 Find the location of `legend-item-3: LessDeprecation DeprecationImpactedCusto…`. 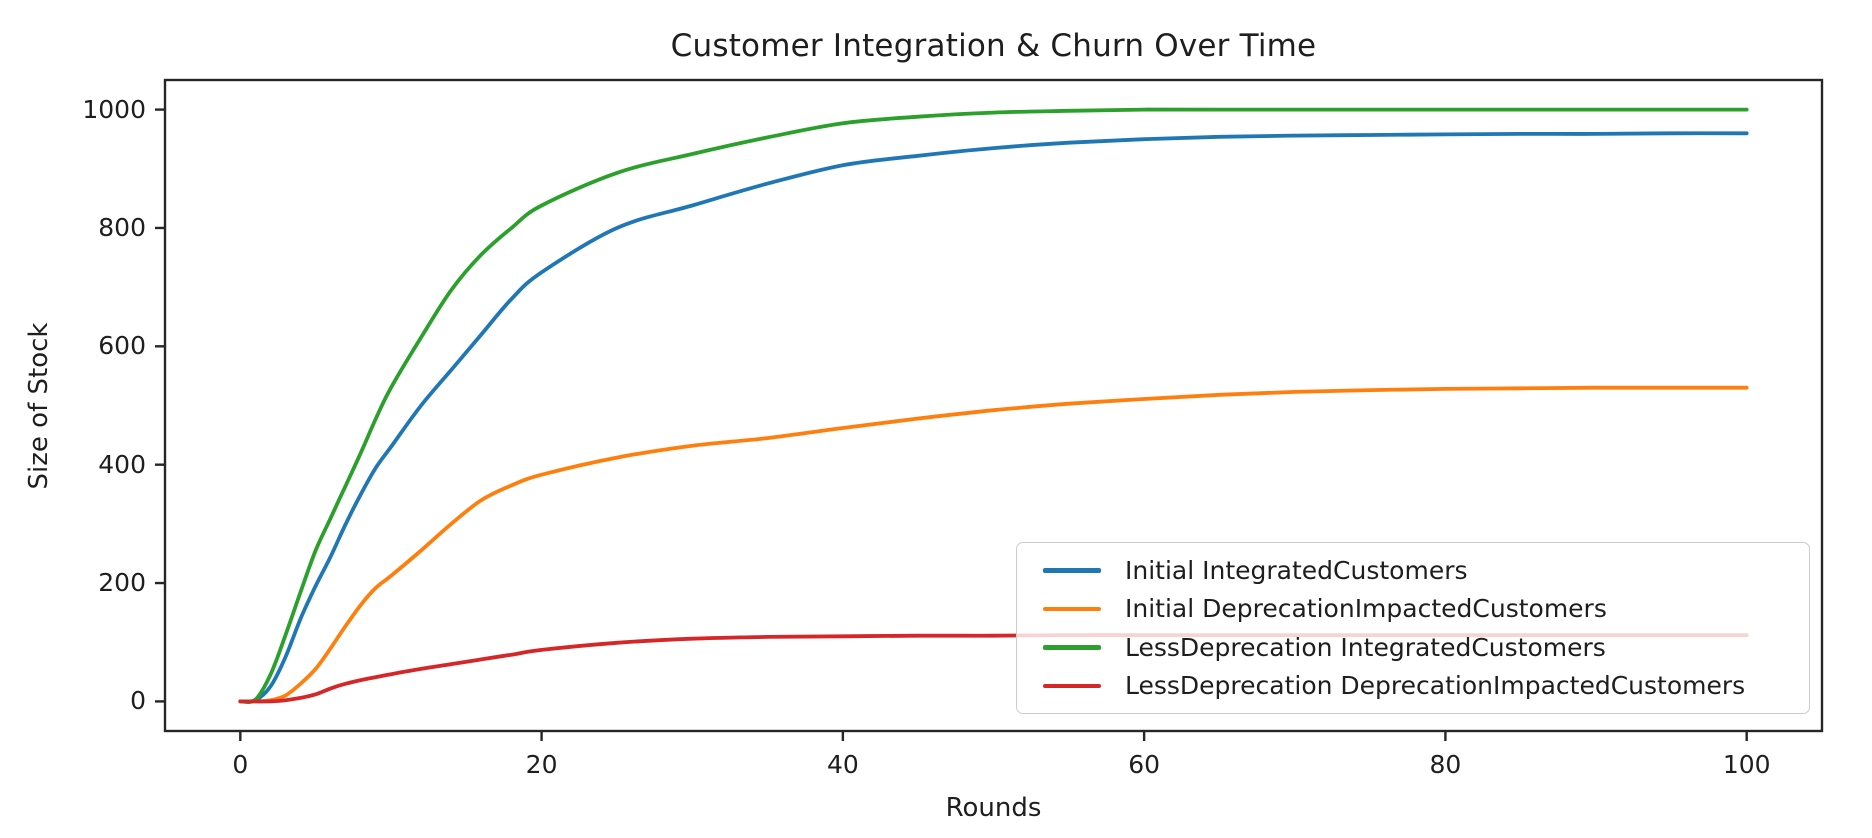

legend-item-3: LessDeprecation DeprecationImpactedCusto… is located at coordinates (1413, 686).